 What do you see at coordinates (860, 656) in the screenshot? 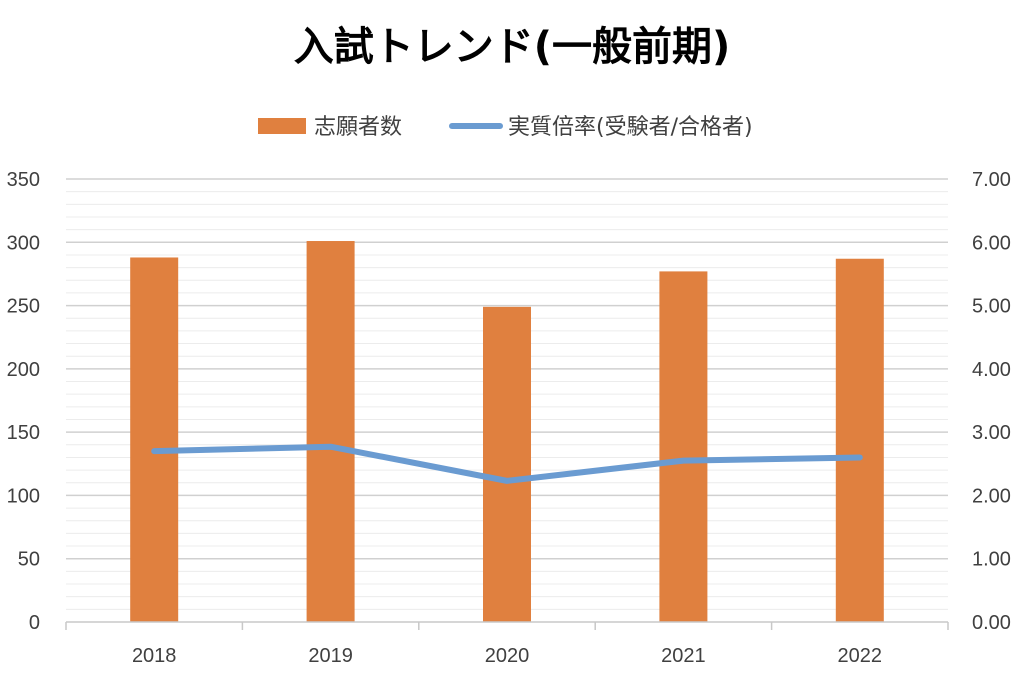
I see `x-tick-label: 2022` at bounding box center [860, 656].